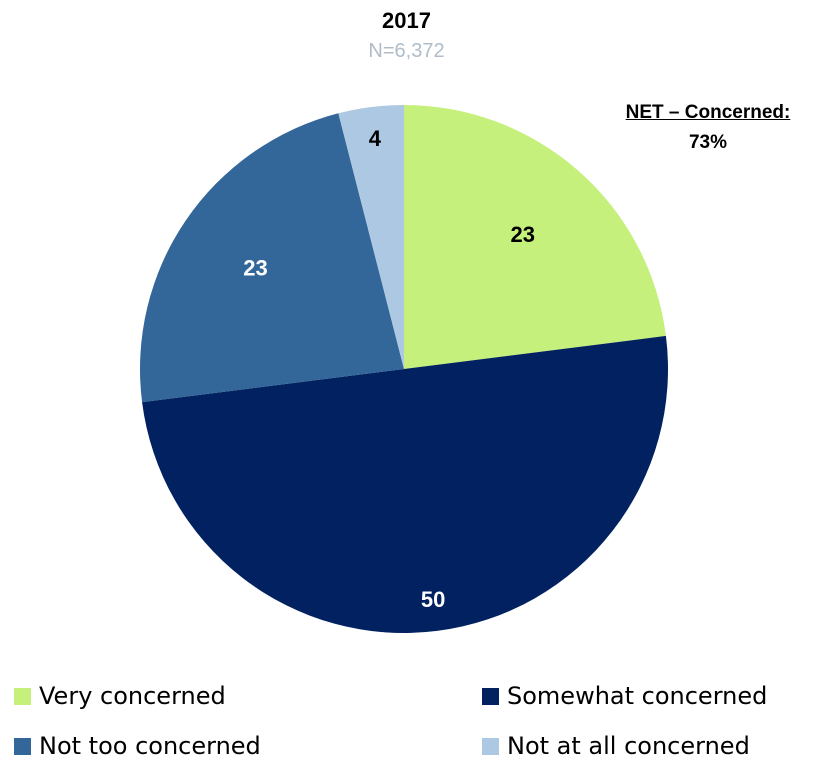 This screenshot has width=813, height=767. What do you see at coordinates (255, 268) in the screenshot?
I see `data-label-not-too-concerned: 23` at bounding box center [255, 268].